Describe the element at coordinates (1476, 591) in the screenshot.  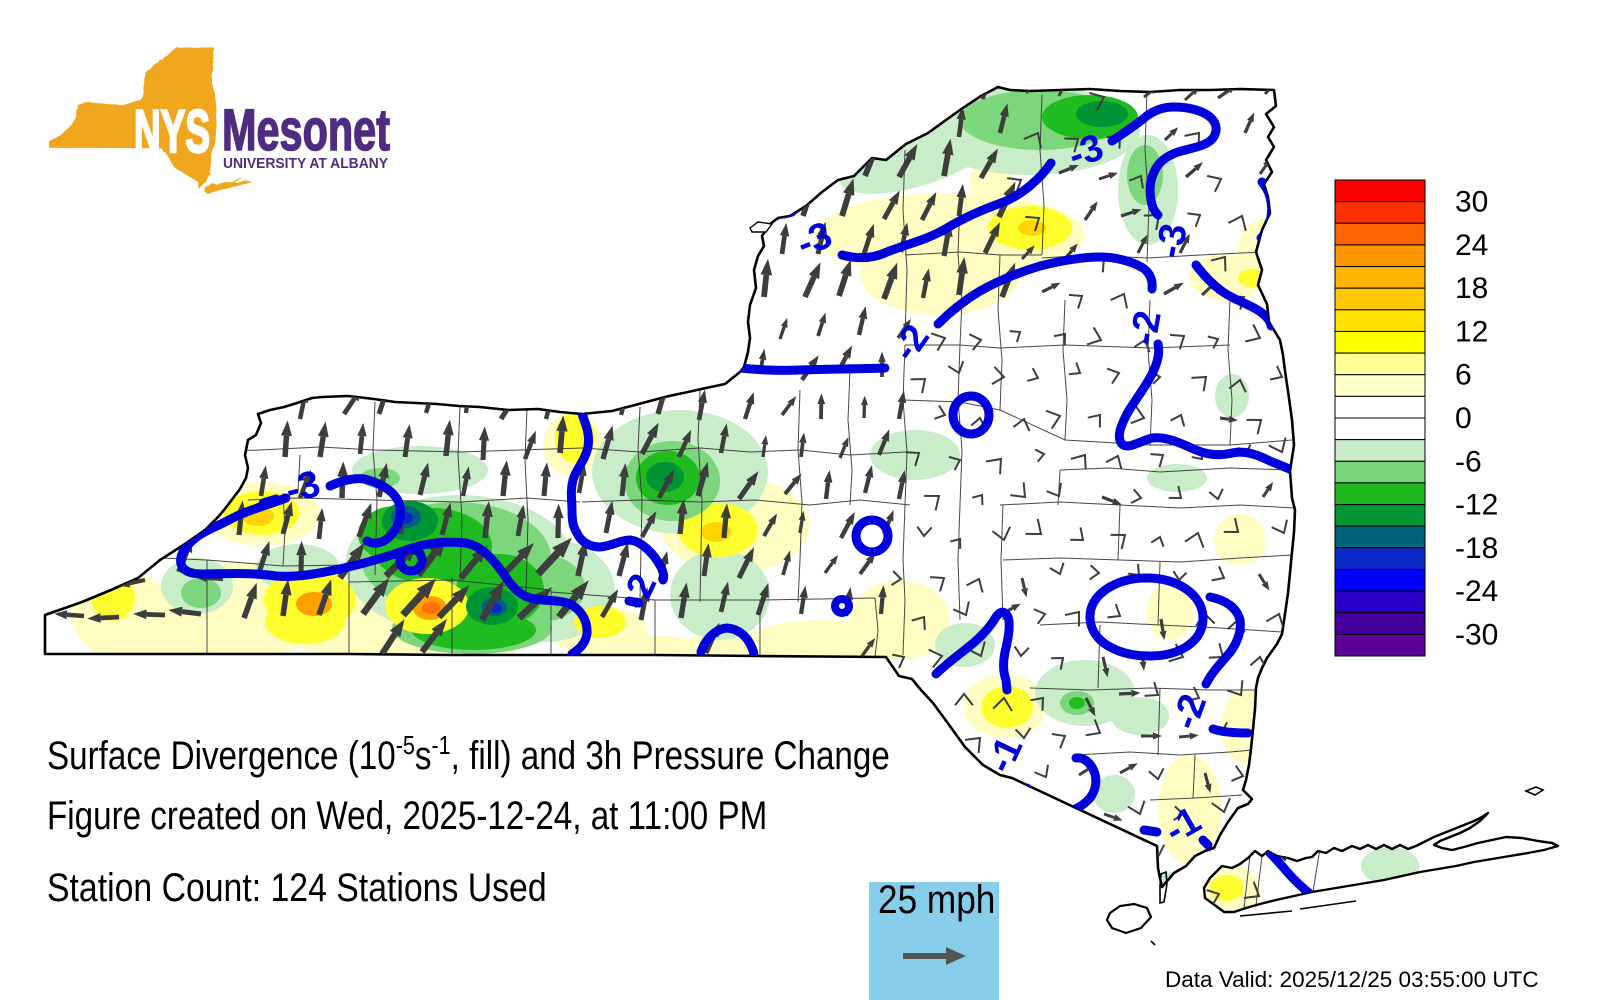
I see `svg-text: -24` at that location.